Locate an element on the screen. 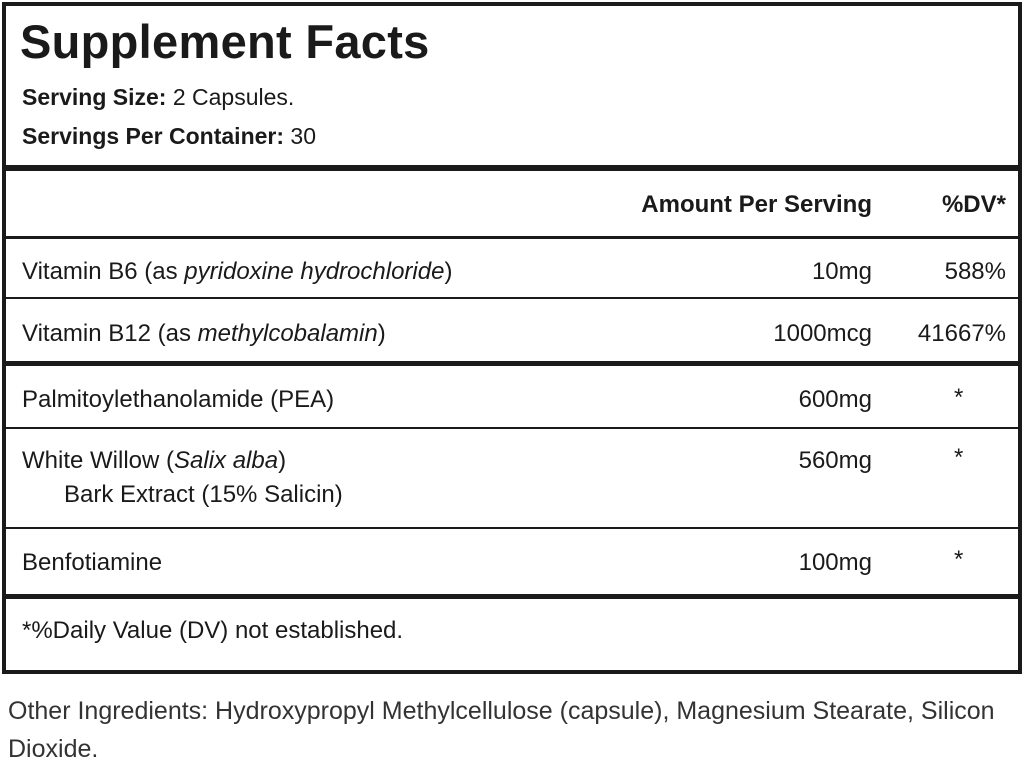 The height and width of the screenshot is (776, 1024). serving-size-label: Serving Size: is located at coordinates (94, 97).